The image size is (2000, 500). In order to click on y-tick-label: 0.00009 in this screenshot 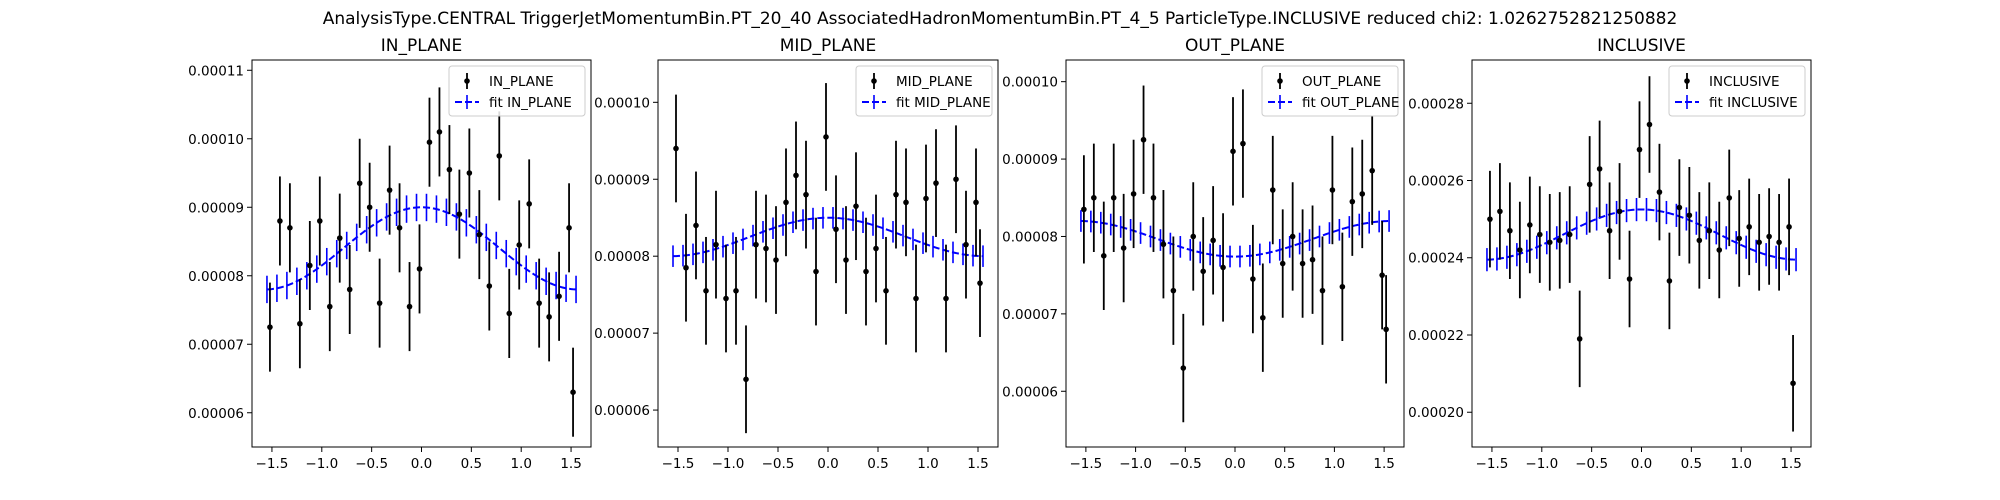, I will do `click(622, 180)`.